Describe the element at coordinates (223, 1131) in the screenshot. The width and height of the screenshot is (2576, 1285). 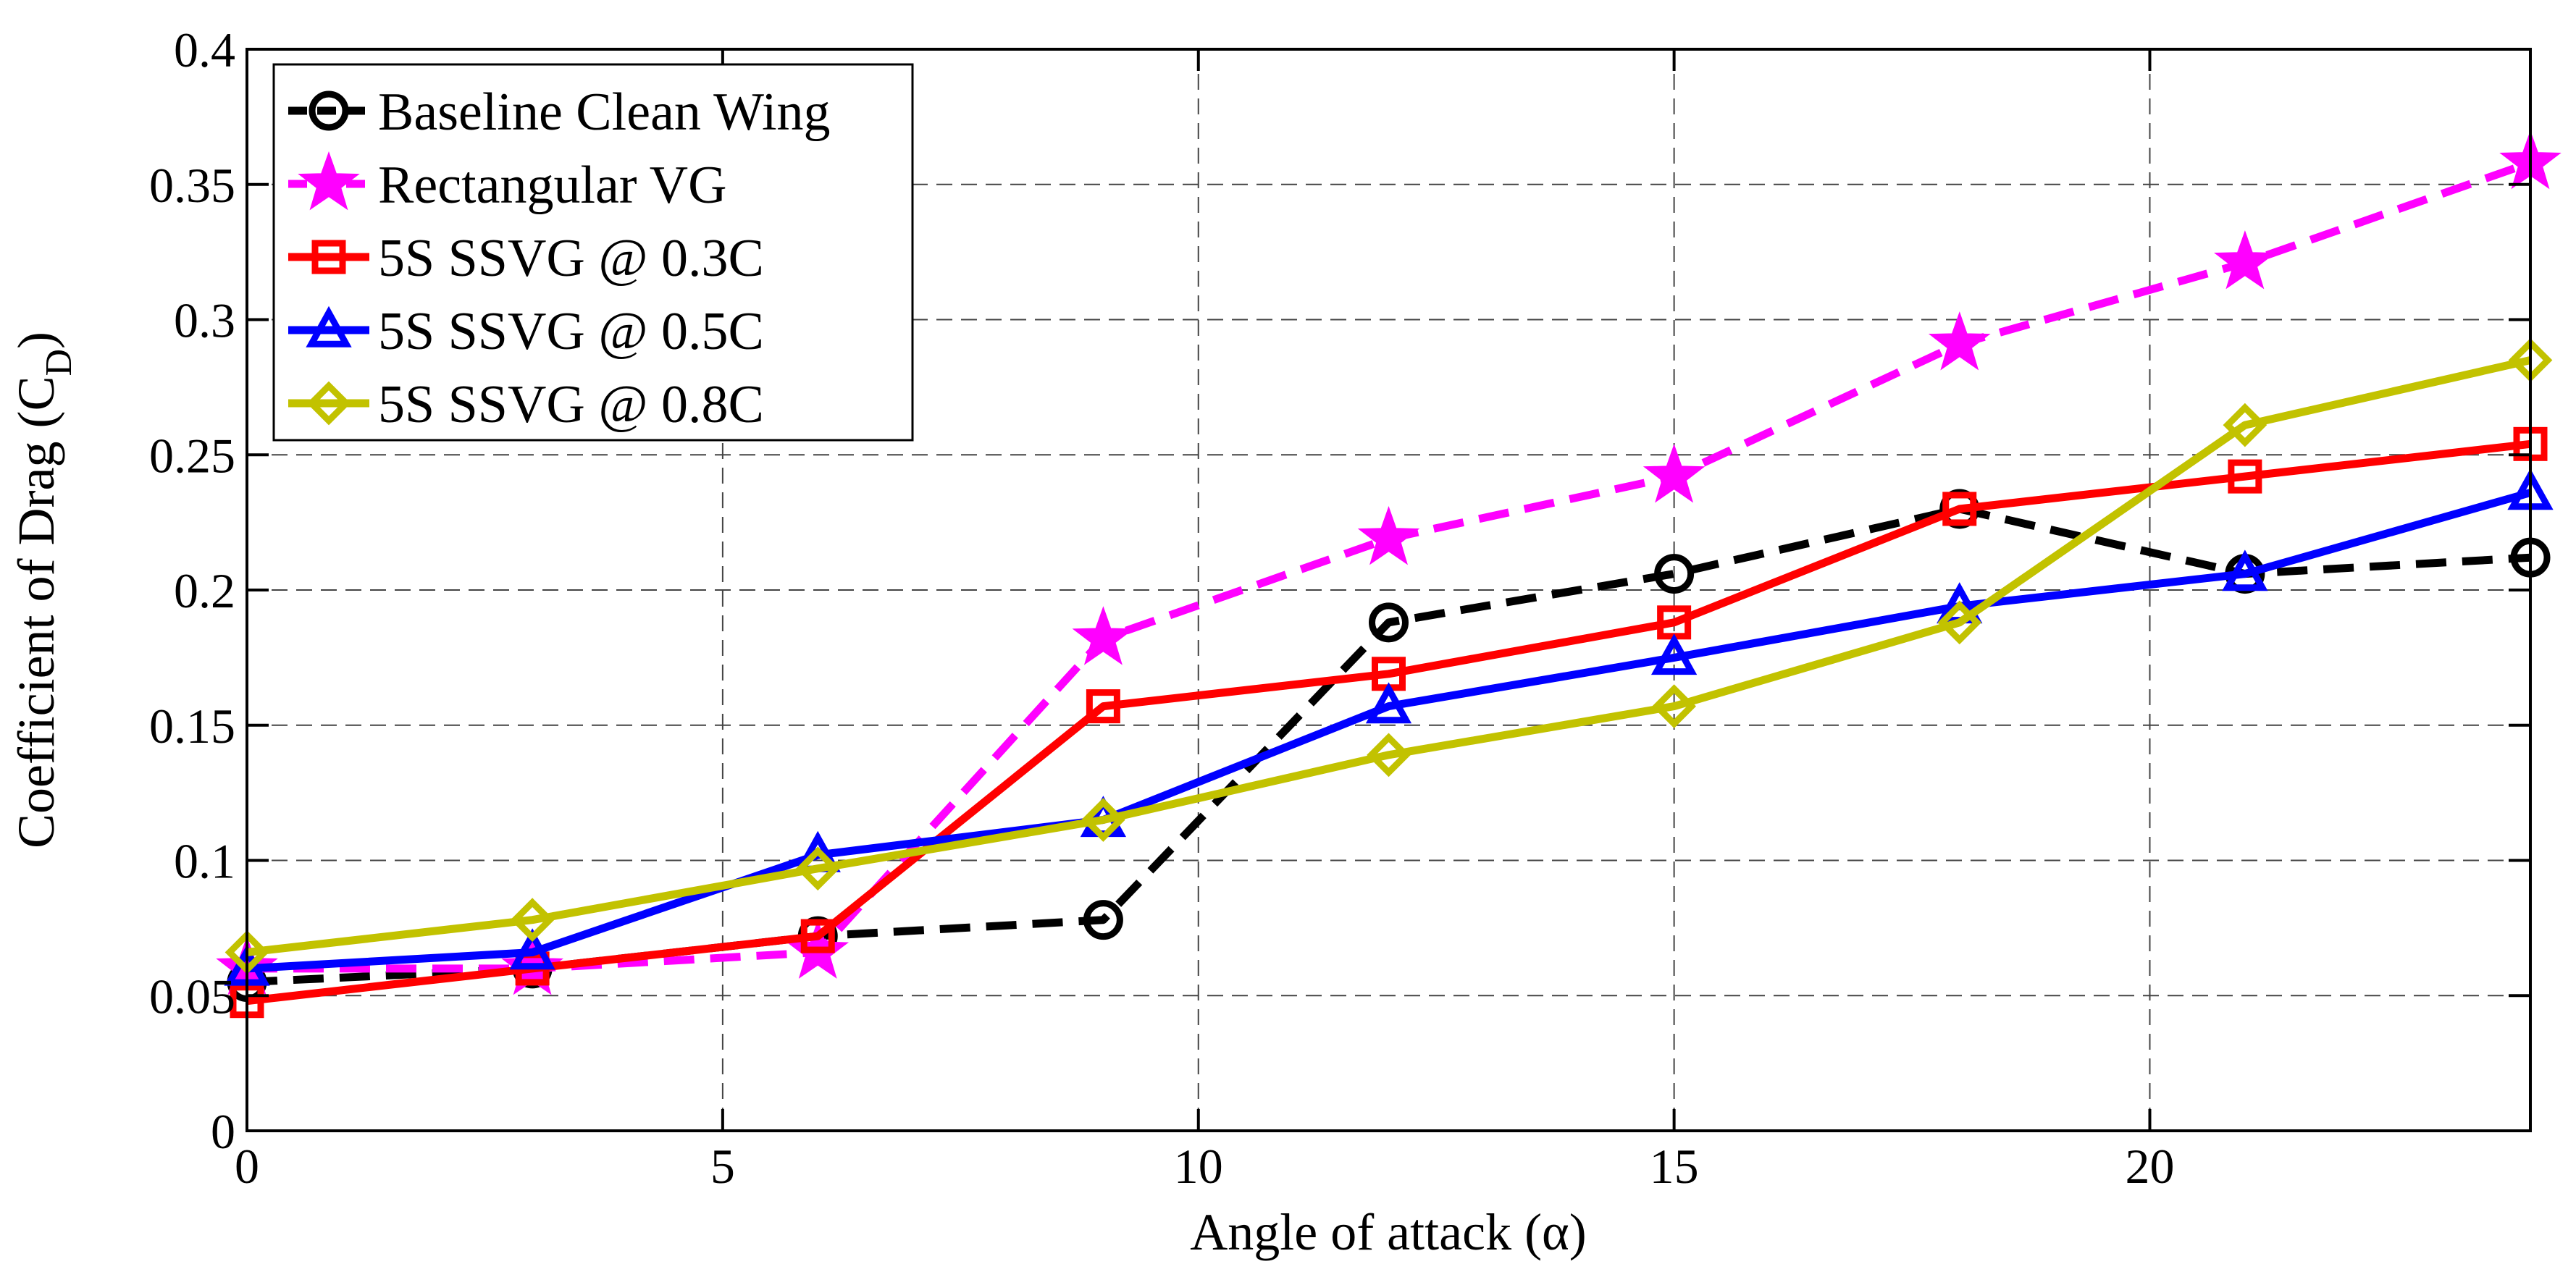
I see `y-tick-label: 0` at that location.